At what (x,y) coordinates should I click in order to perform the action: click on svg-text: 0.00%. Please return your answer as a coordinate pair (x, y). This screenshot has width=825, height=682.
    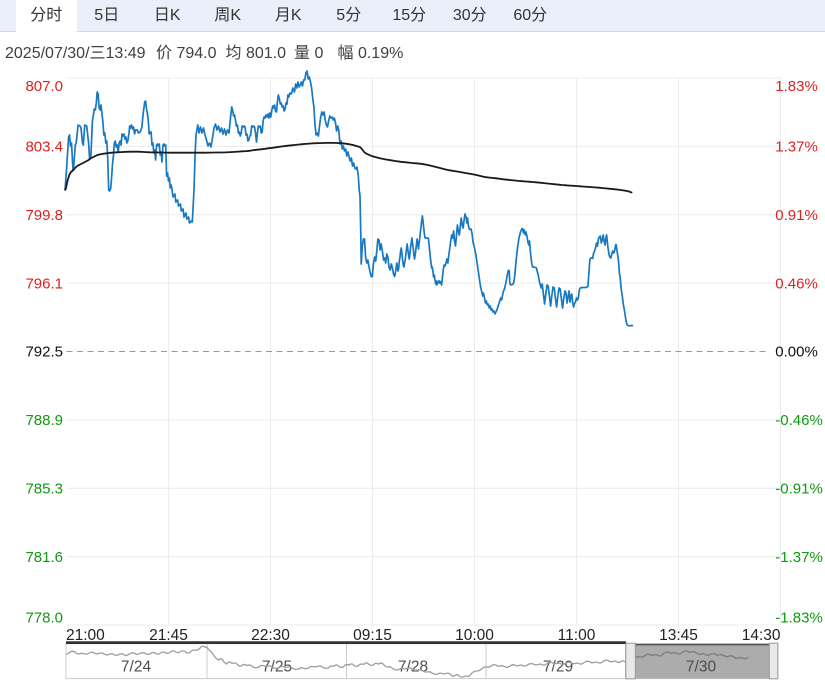
    Looking at the image, I should click on (796, 352).